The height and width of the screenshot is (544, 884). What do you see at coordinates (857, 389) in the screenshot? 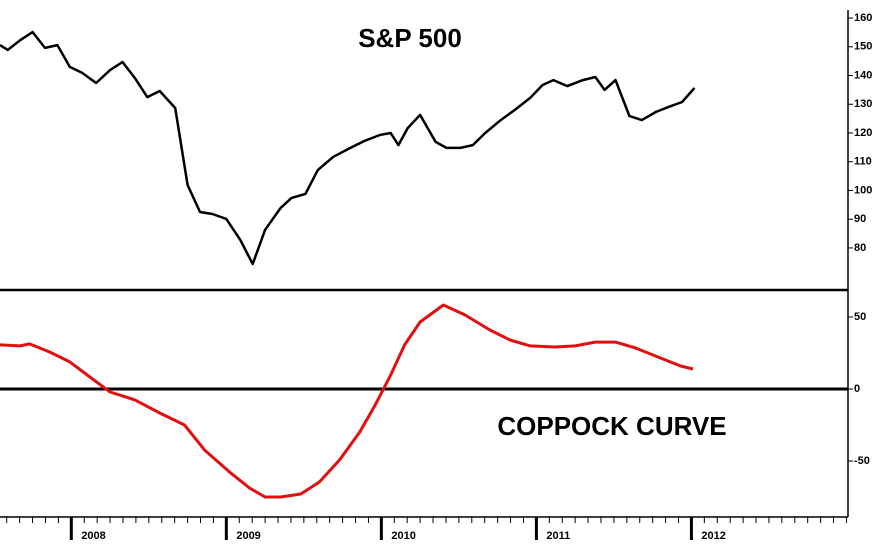
I see `y-tick-label: 0` at bounding box center [857, 389].